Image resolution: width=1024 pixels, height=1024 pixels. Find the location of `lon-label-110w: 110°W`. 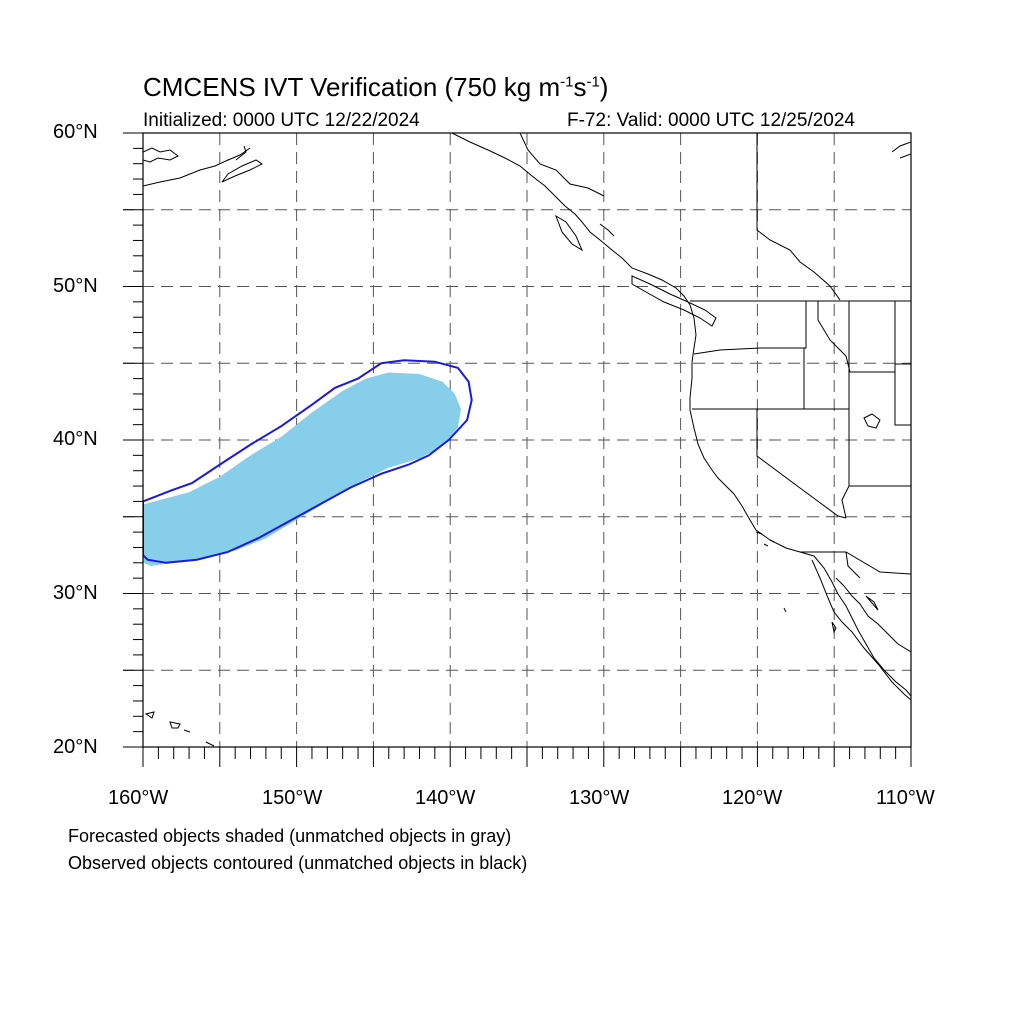

lon-label-110w: 110°W is located at coordinates (905, 798).